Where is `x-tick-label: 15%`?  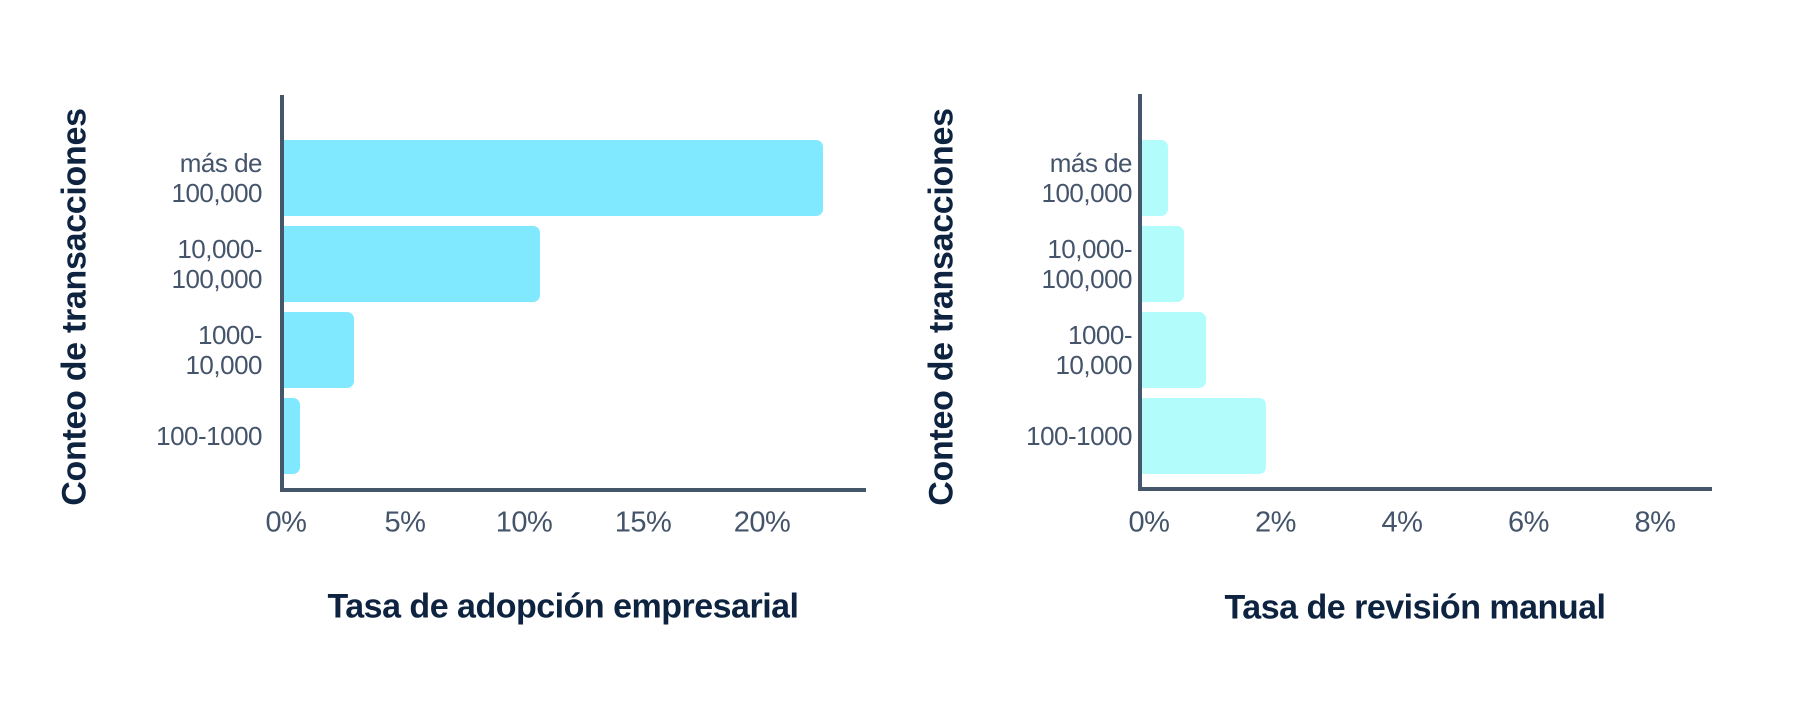 x-tick-label: 15% is located at coordinates (643, 522).